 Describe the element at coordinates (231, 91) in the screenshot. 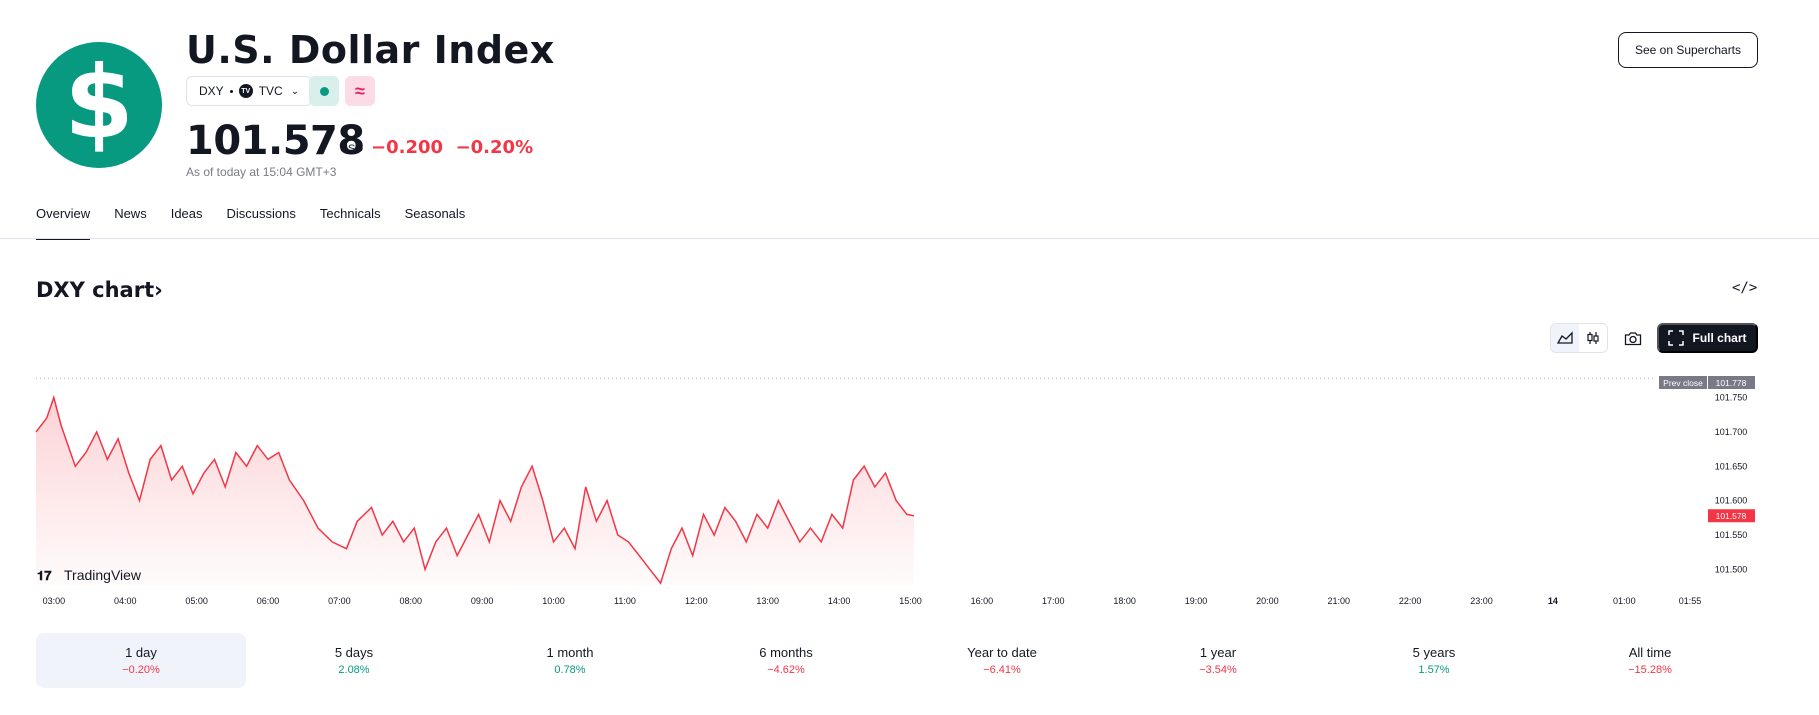

I see `separator-dot` at that location.